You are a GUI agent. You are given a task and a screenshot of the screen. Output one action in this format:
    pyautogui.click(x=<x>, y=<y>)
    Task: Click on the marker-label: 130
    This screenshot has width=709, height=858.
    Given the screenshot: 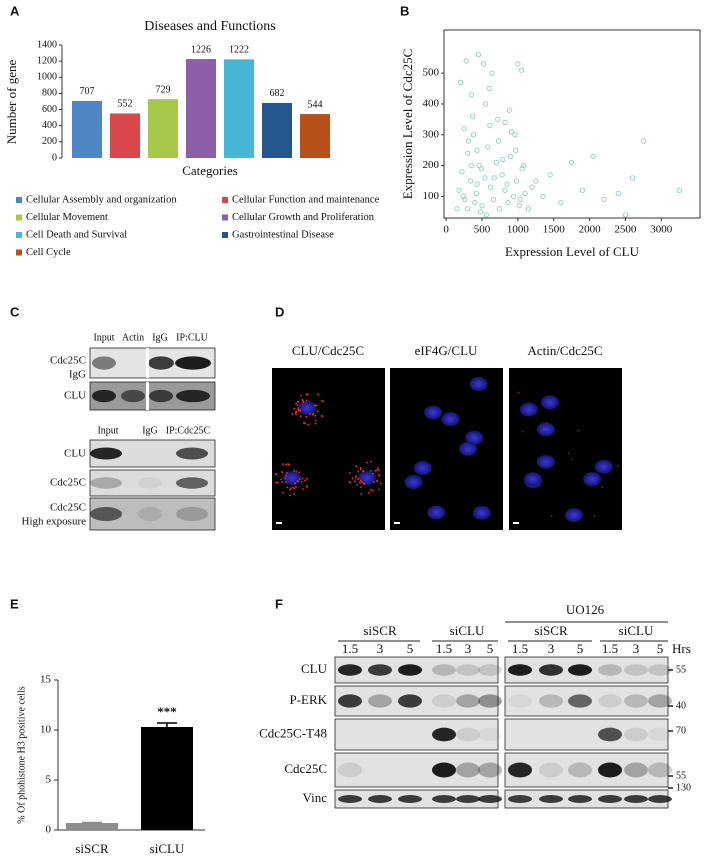 What is the action you would take?
    pyautogui.click(x=683, y=787)
    